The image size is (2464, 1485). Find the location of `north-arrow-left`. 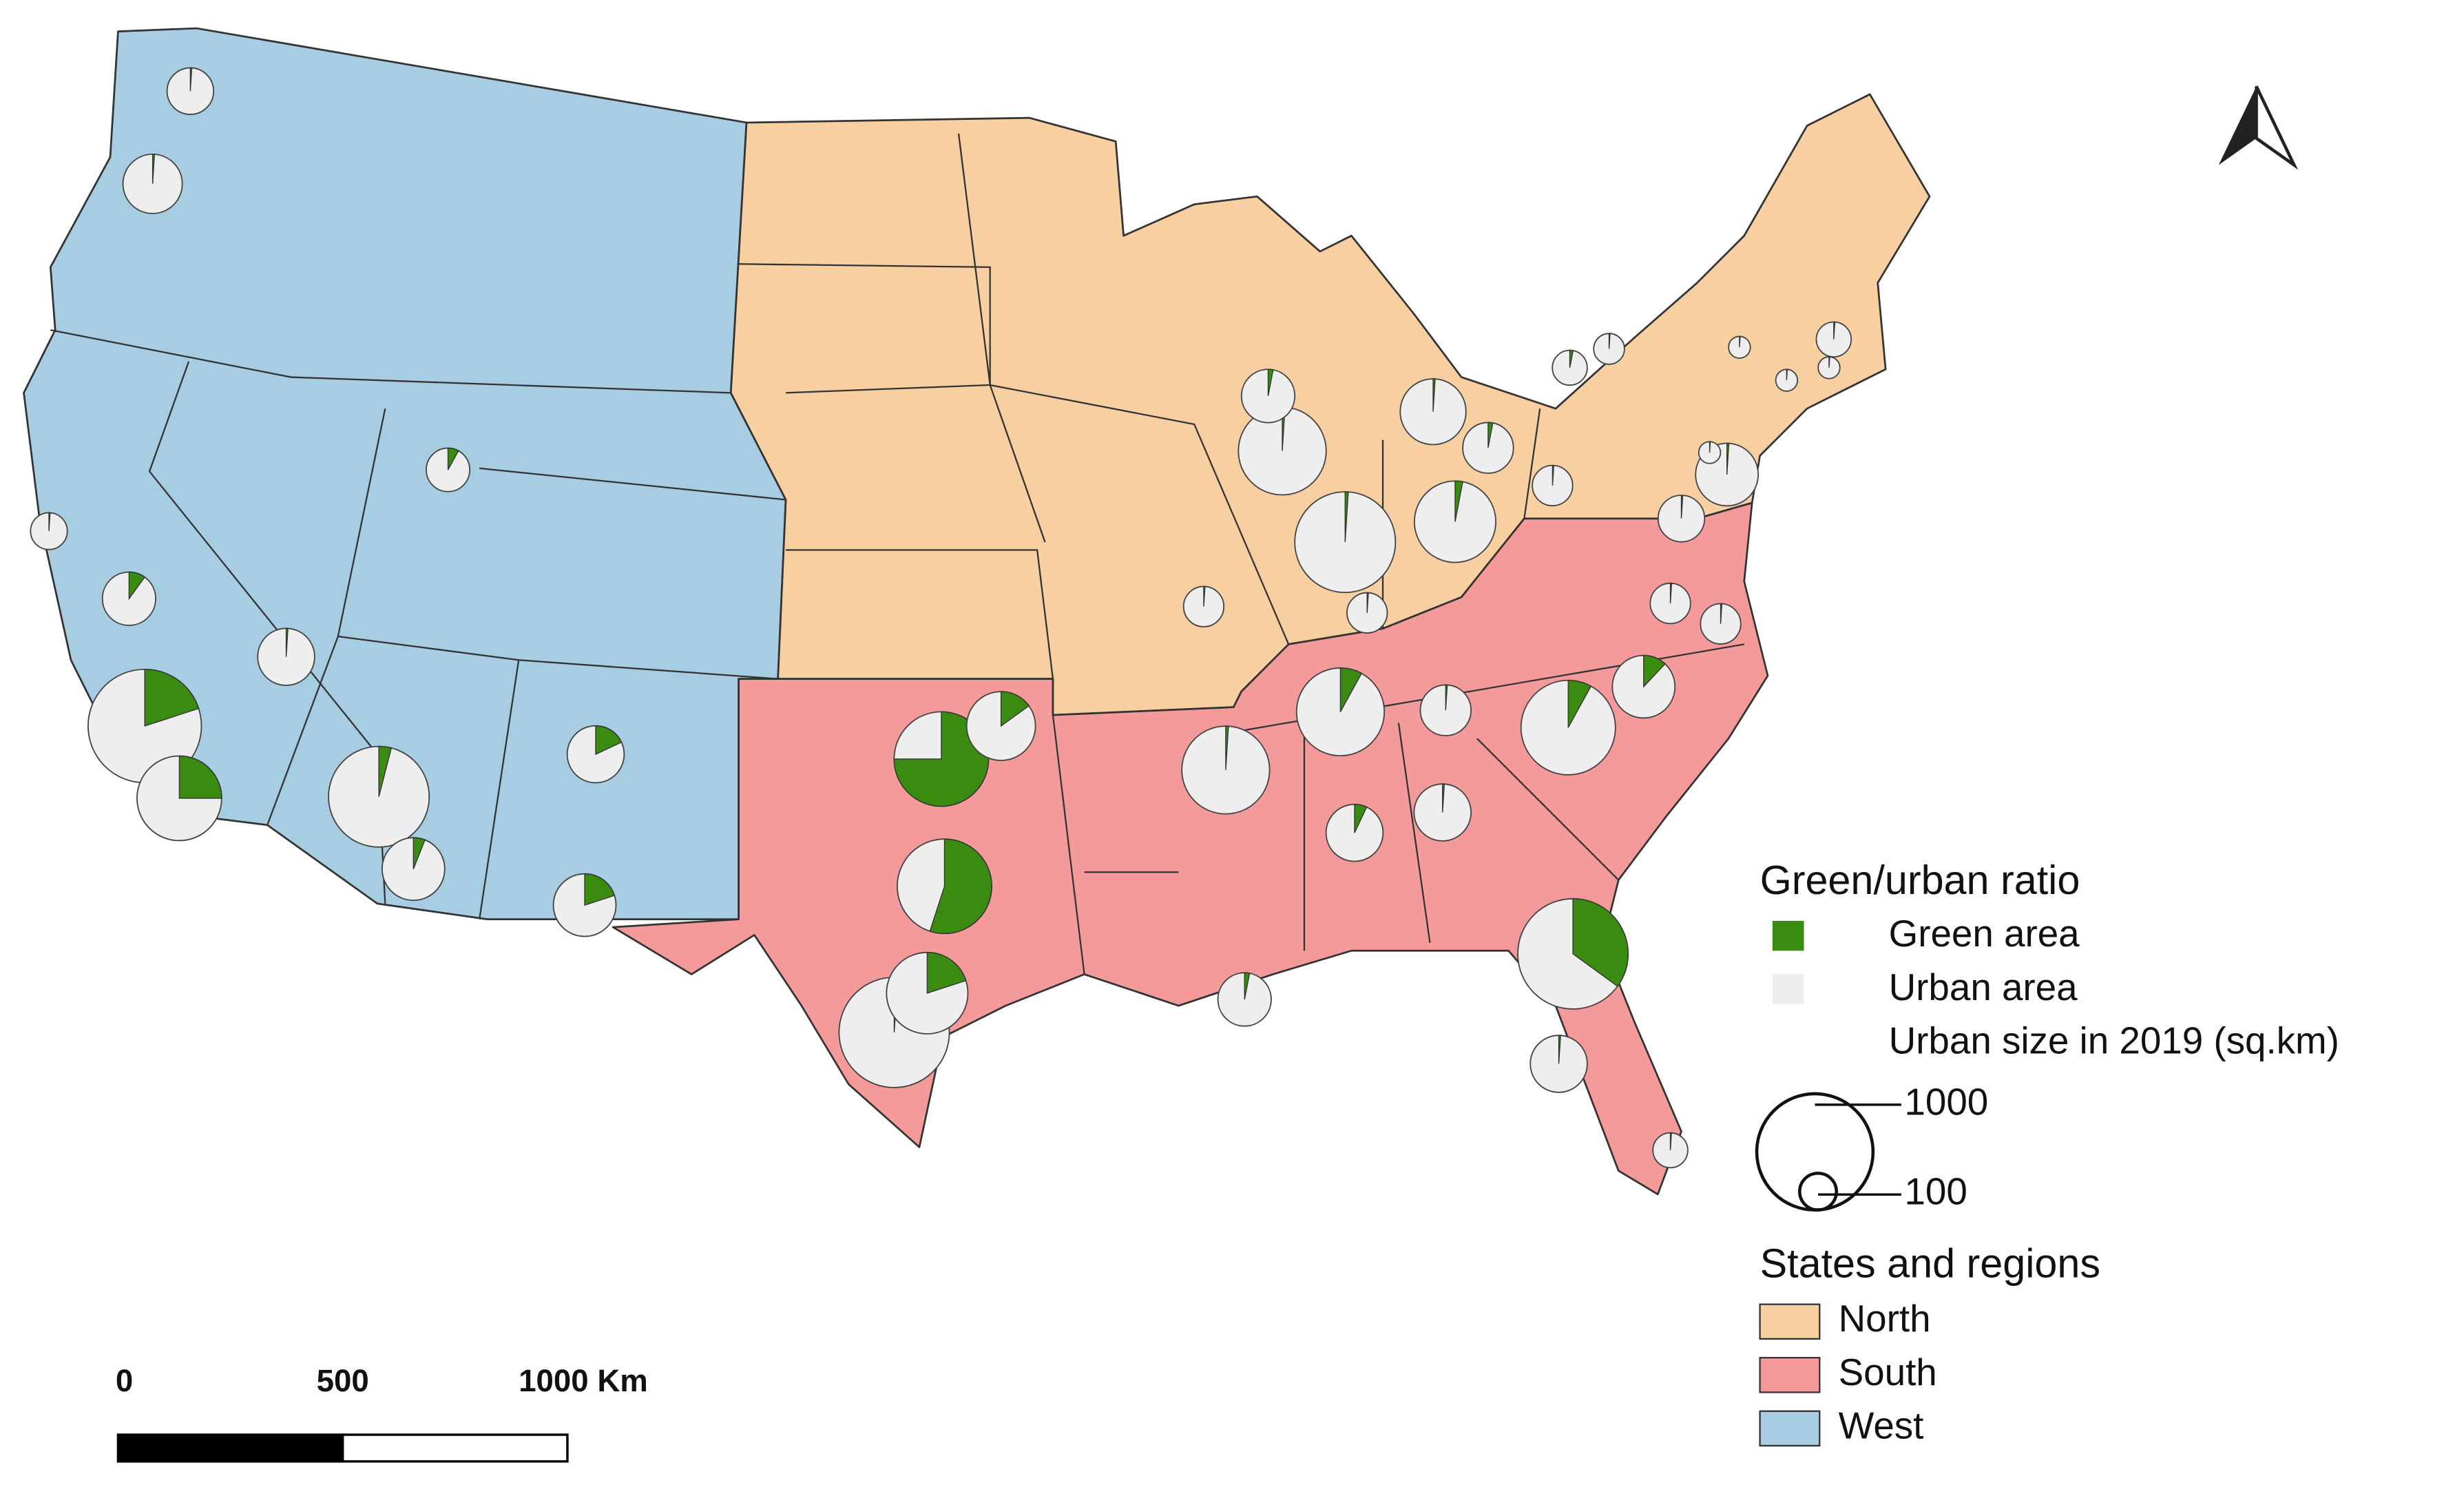

north-arrow-left is located at coordinates (2237, 126).